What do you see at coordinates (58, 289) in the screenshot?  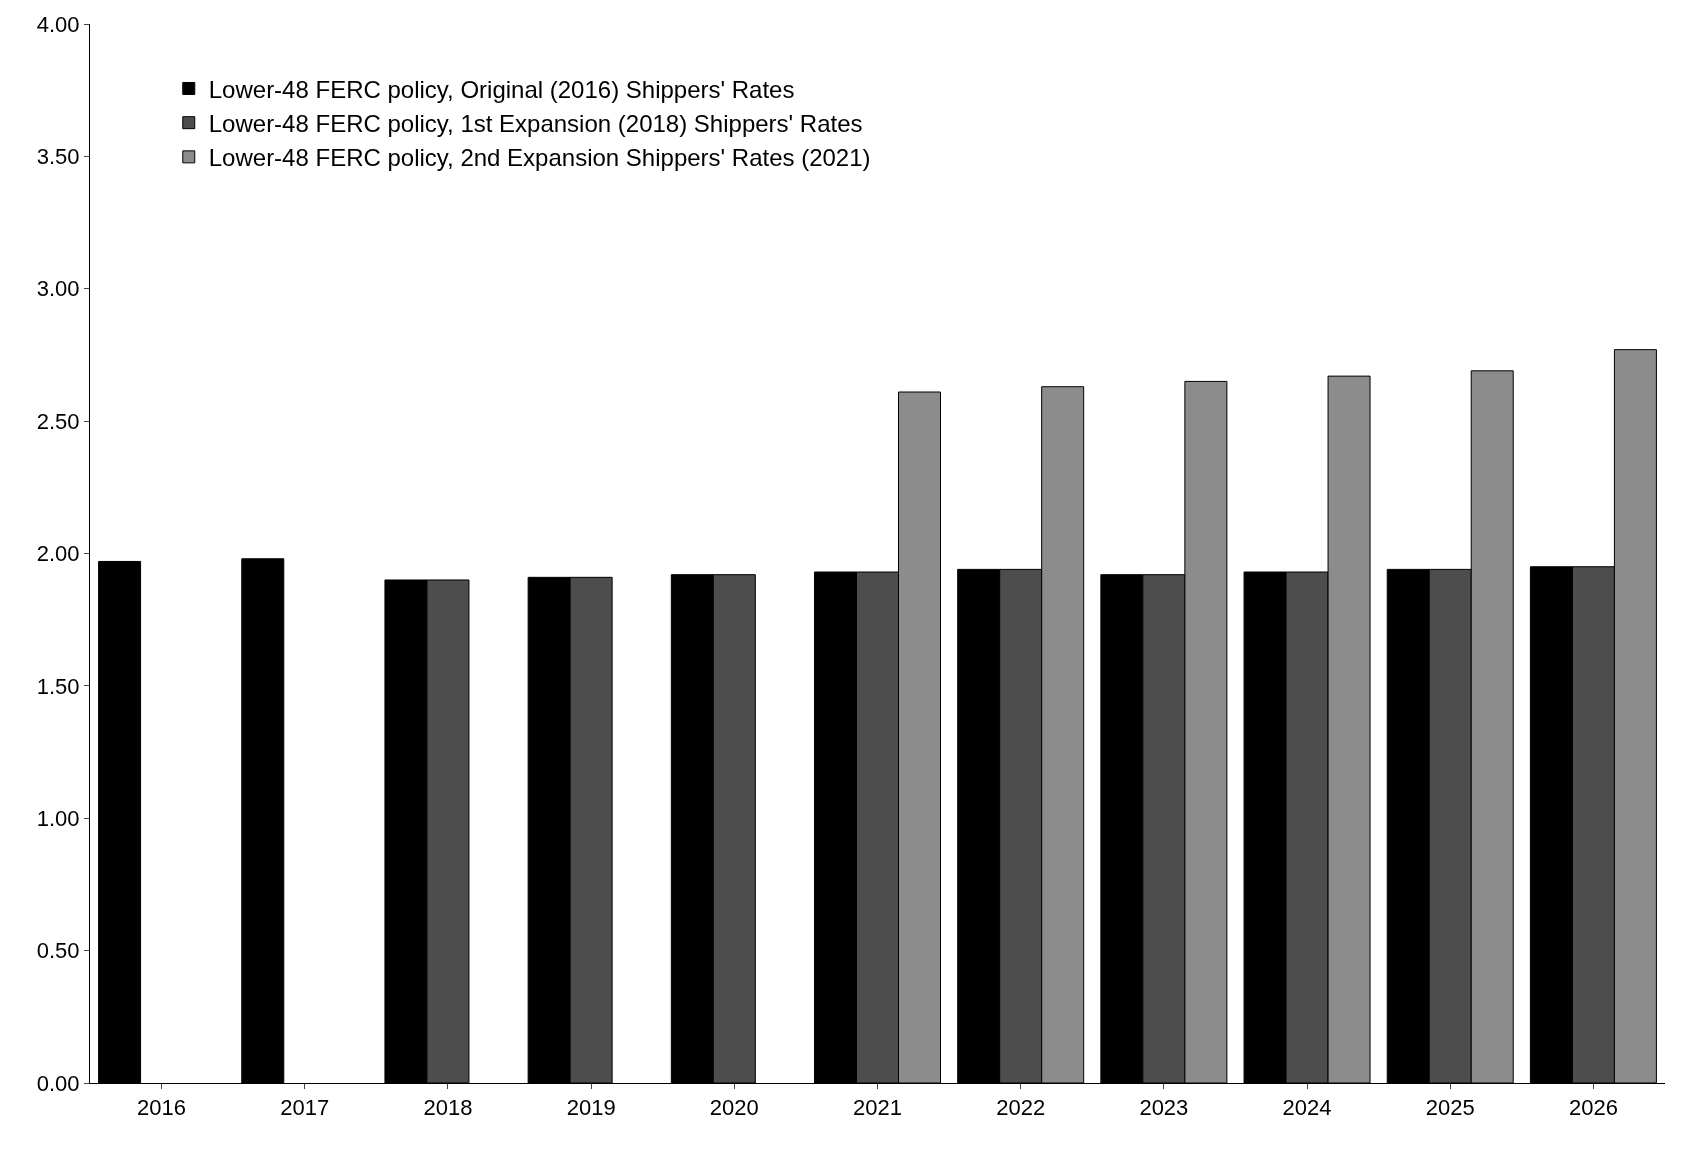 I see `y-tick-label: 3.00` at bounding box center [58, 289].